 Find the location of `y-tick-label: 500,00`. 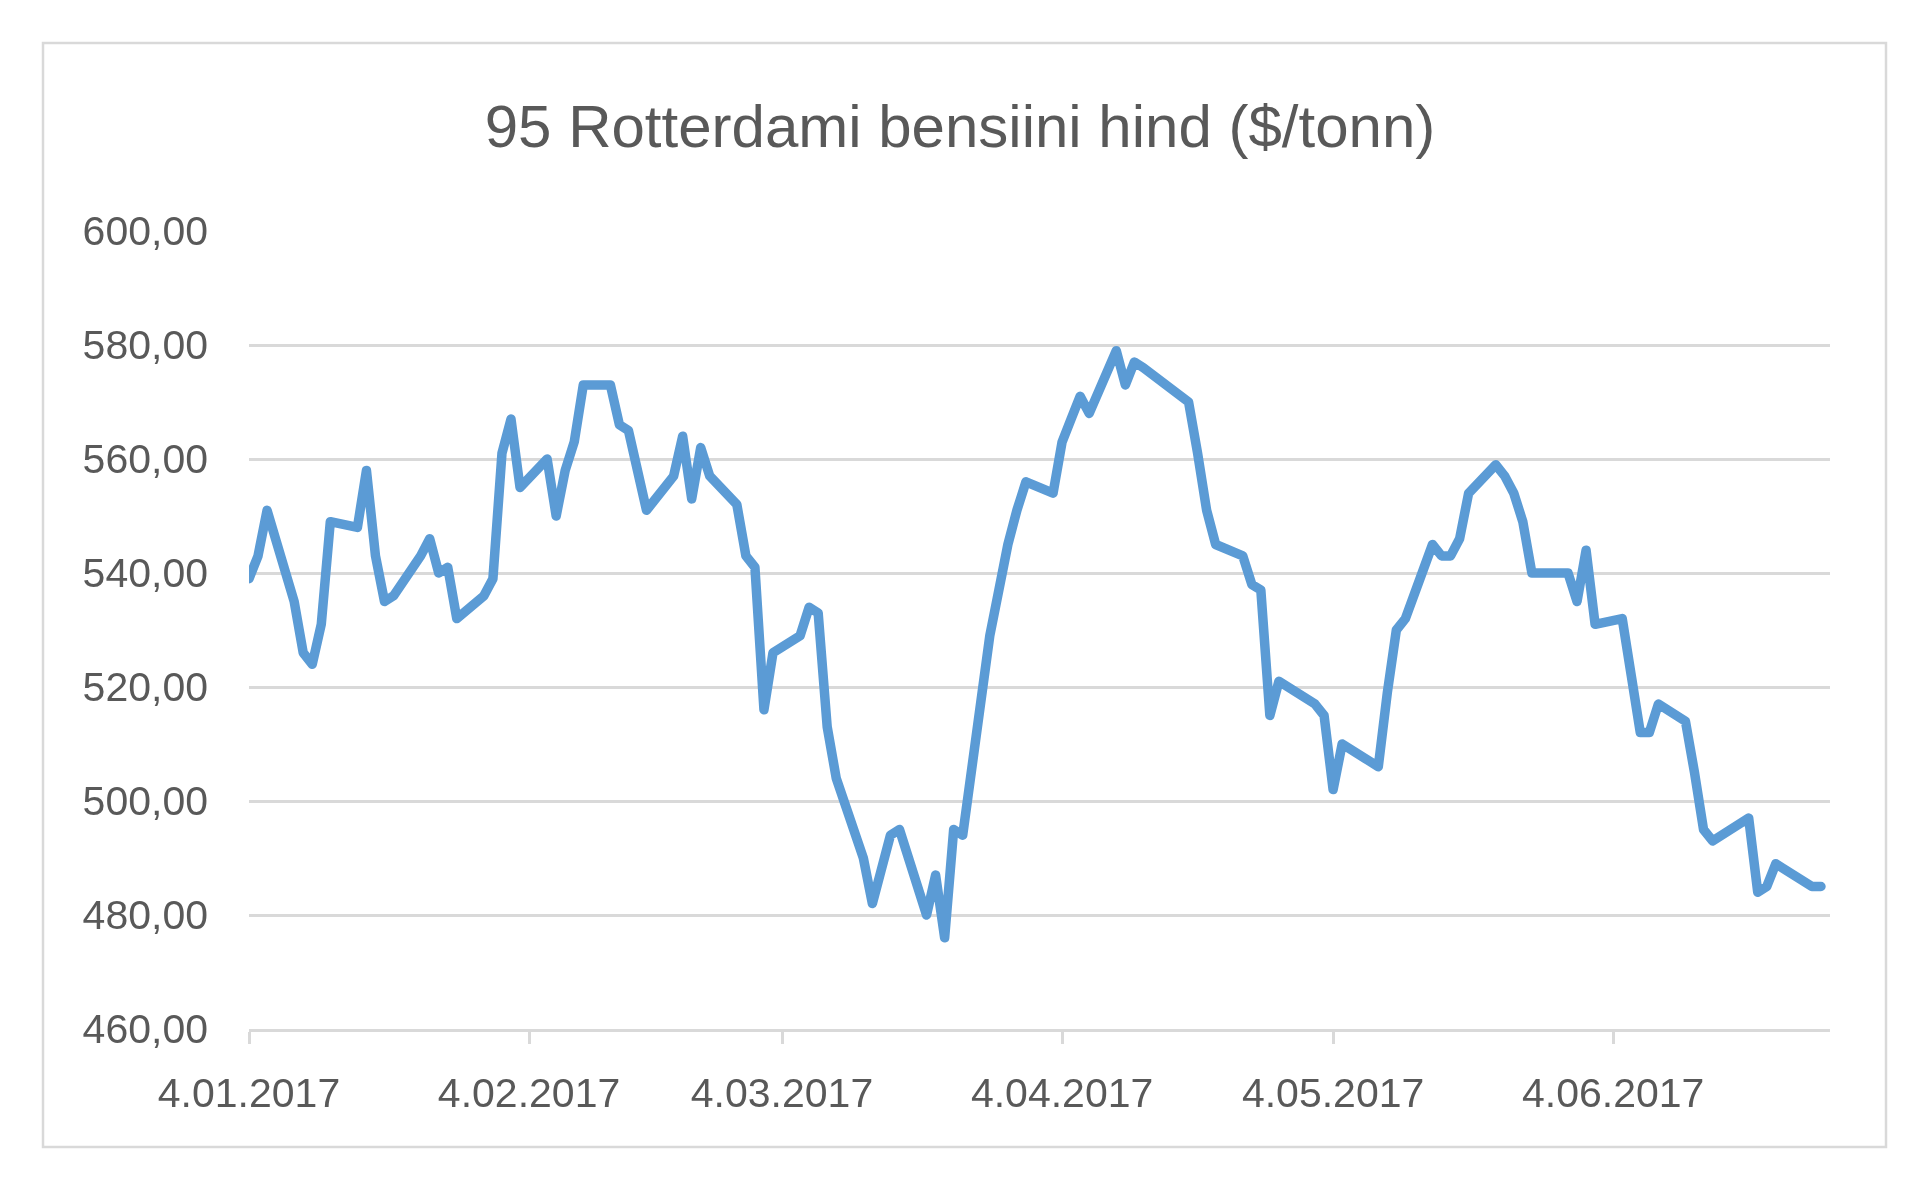

y-tick-label: 500,00 is located at coordinates (145, 801).